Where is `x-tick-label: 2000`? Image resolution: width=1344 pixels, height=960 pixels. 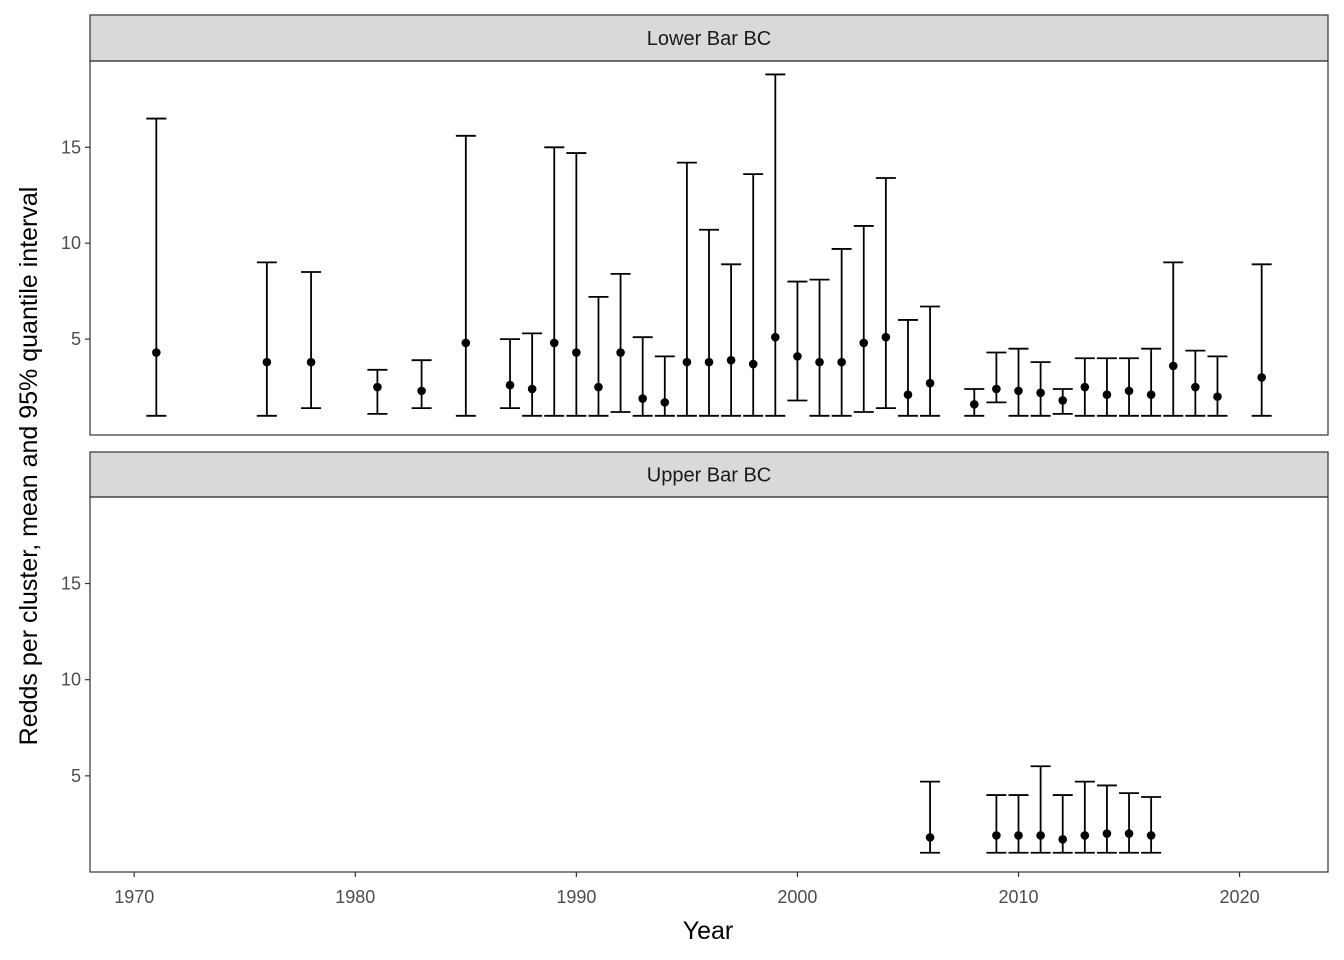 x-tick-label: 2000 is located at coordinates (797, 897).